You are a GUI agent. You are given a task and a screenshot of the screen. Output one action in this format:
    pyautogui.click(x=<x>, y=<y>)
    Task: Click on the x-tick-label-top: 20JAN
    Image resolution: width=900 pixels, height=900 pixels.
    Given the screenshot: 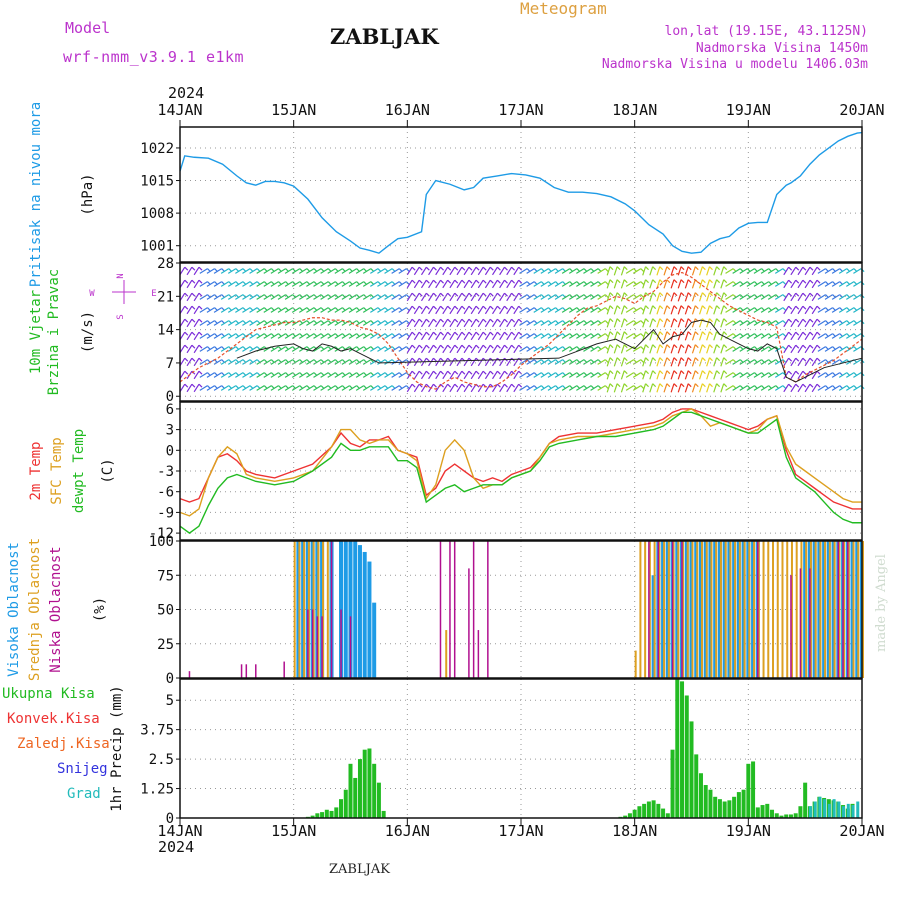 What is the action you would take?
    pyautogui.click(x=861, y=110)
    